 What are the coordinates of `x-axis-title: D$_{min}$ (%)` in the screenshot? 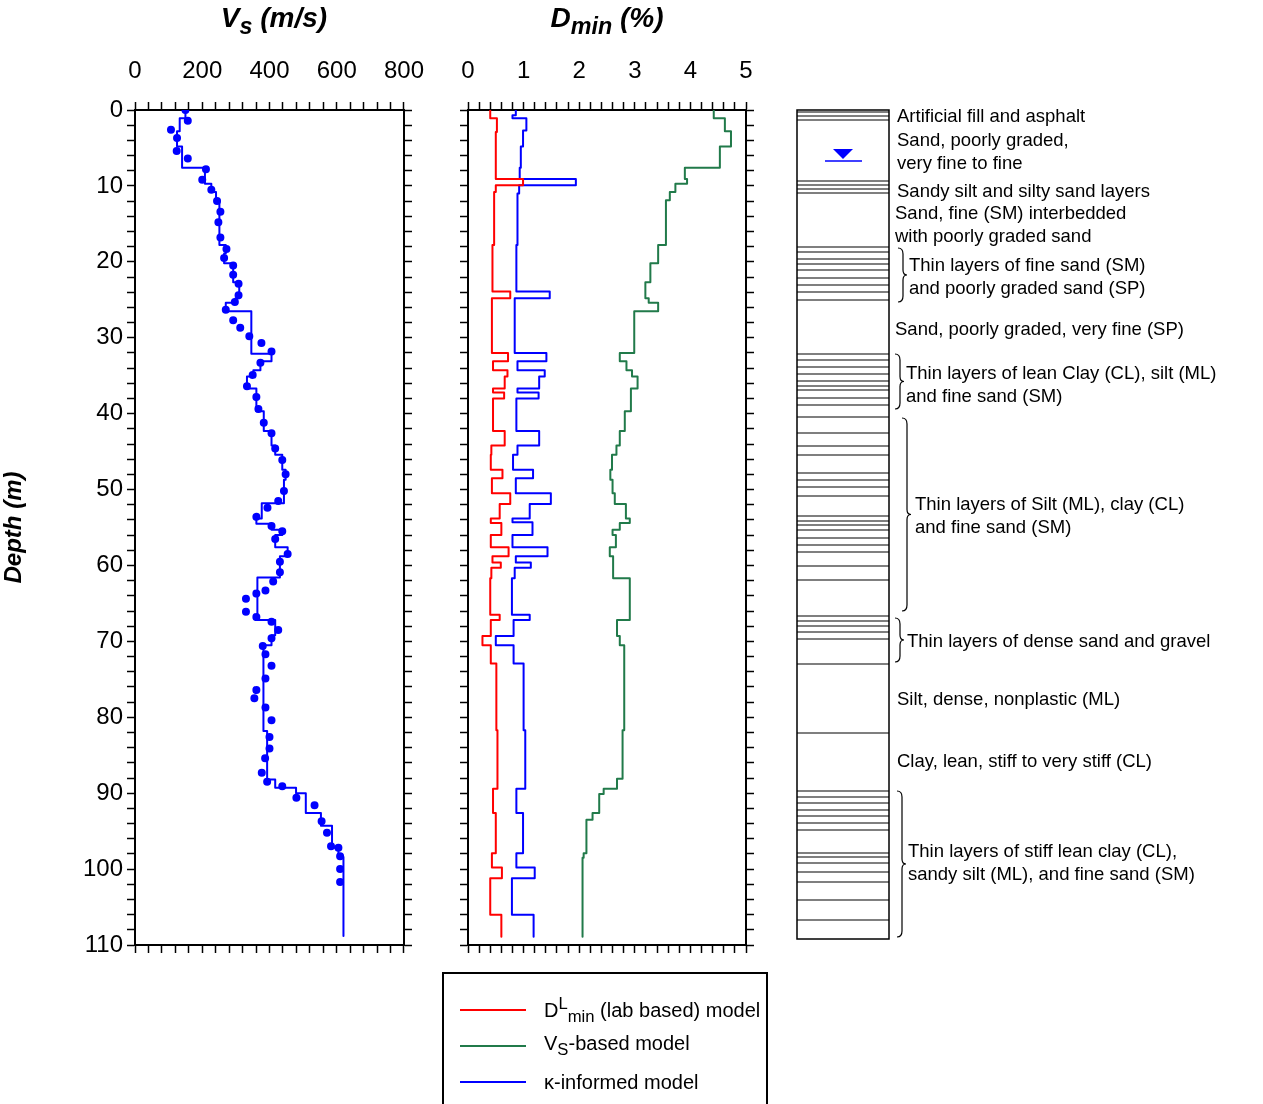 It's located at (607, 21).